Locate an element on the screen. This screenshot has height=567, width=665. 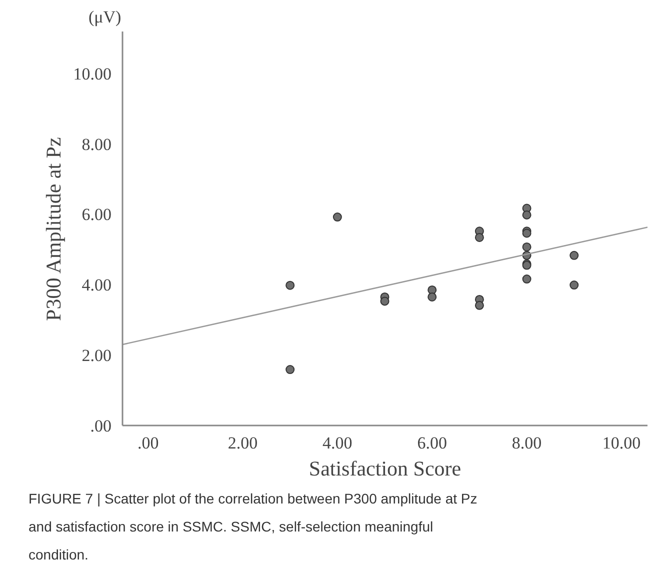
y-tick-label: 2.00 is located at coordinates (97, 356).